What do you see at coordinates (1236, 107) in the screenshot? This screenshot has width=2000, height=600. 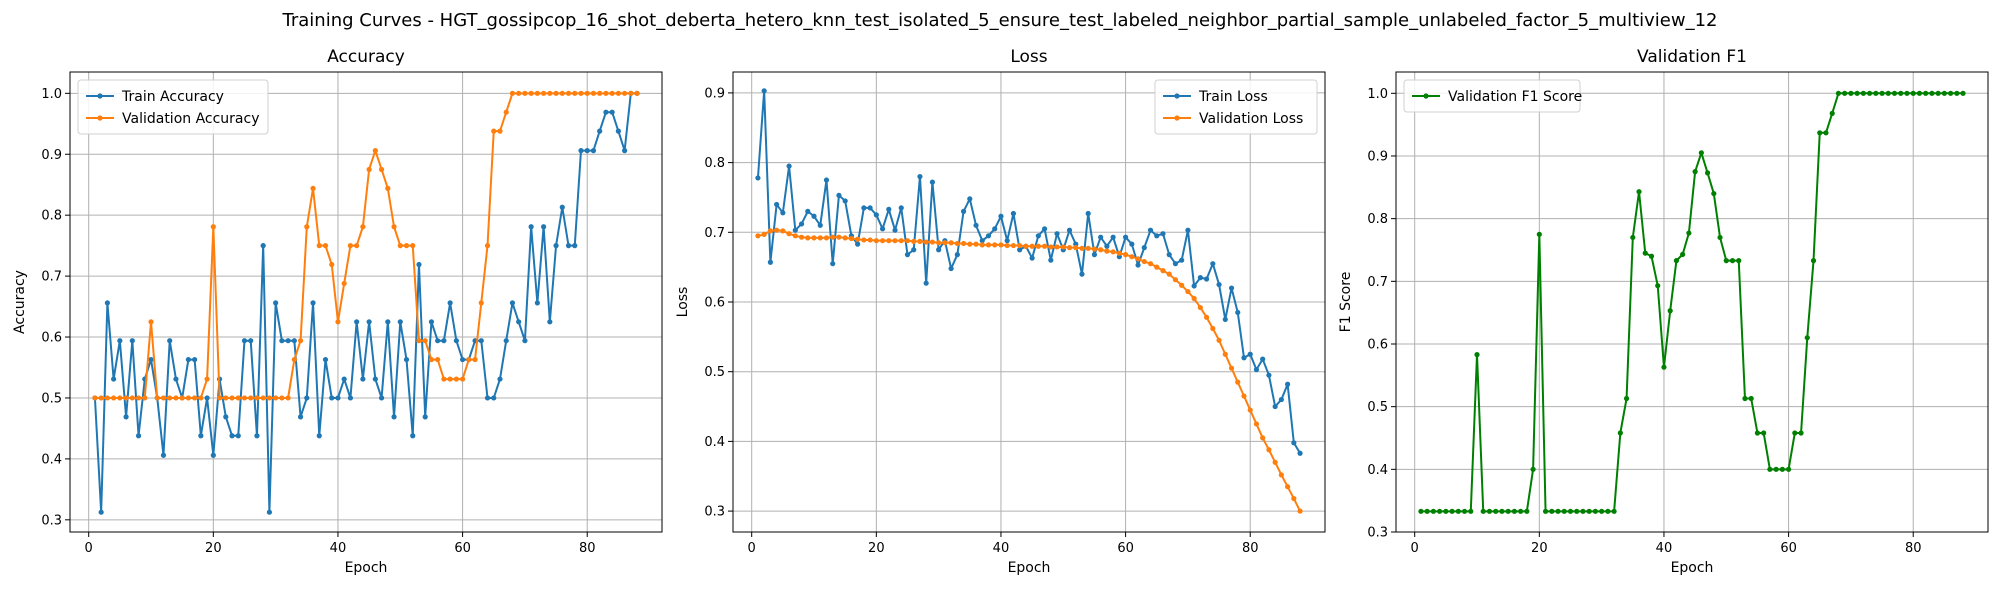 I see `legend-box` at bounding box center [1236, 107].